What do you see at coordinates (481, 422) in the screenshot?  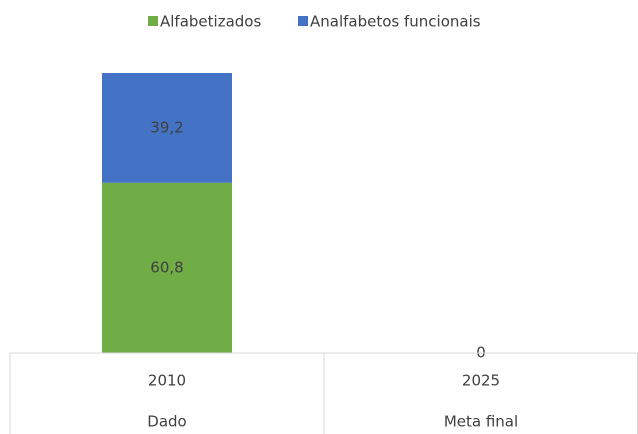 I see `x-group-label: Meta final` at bounding box center [481, 422].